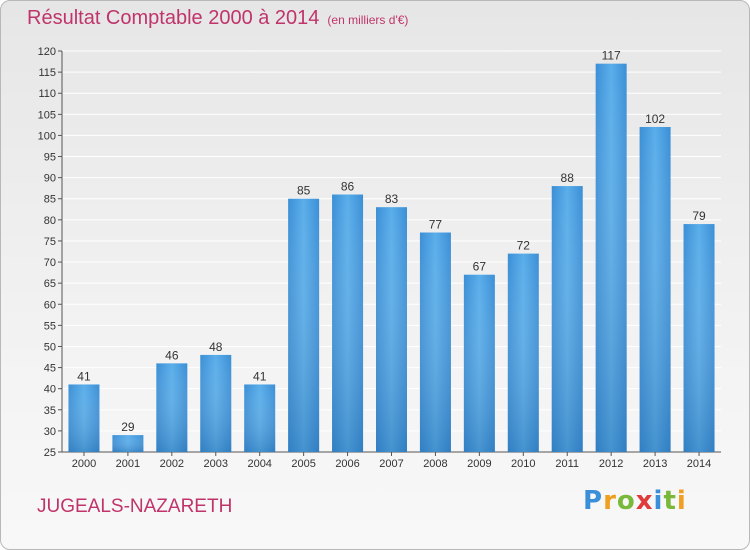 The height and width of the screenshot is (550, 750). I want to click on town-name: JUGEALS-NAZARETH, so click(135, 506).